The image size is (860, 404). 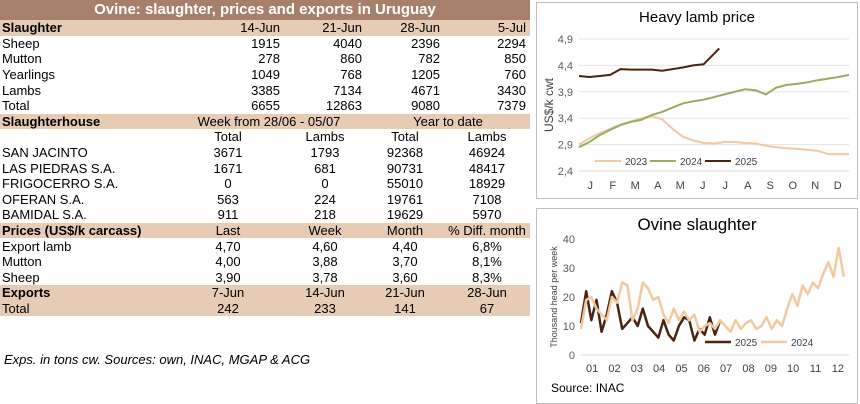 What do you see at coordinates (228, 137) in the screenshot?
I see `column-header: Total` at bounding box center [228, 137].